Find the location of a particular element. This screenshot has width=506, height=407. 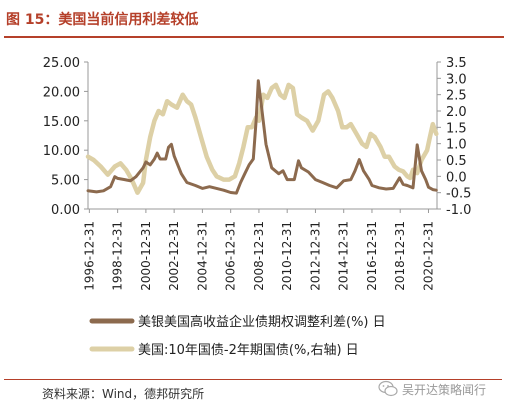

x-tick-label: 2002-12-31 is located at coordinates (174, 256).